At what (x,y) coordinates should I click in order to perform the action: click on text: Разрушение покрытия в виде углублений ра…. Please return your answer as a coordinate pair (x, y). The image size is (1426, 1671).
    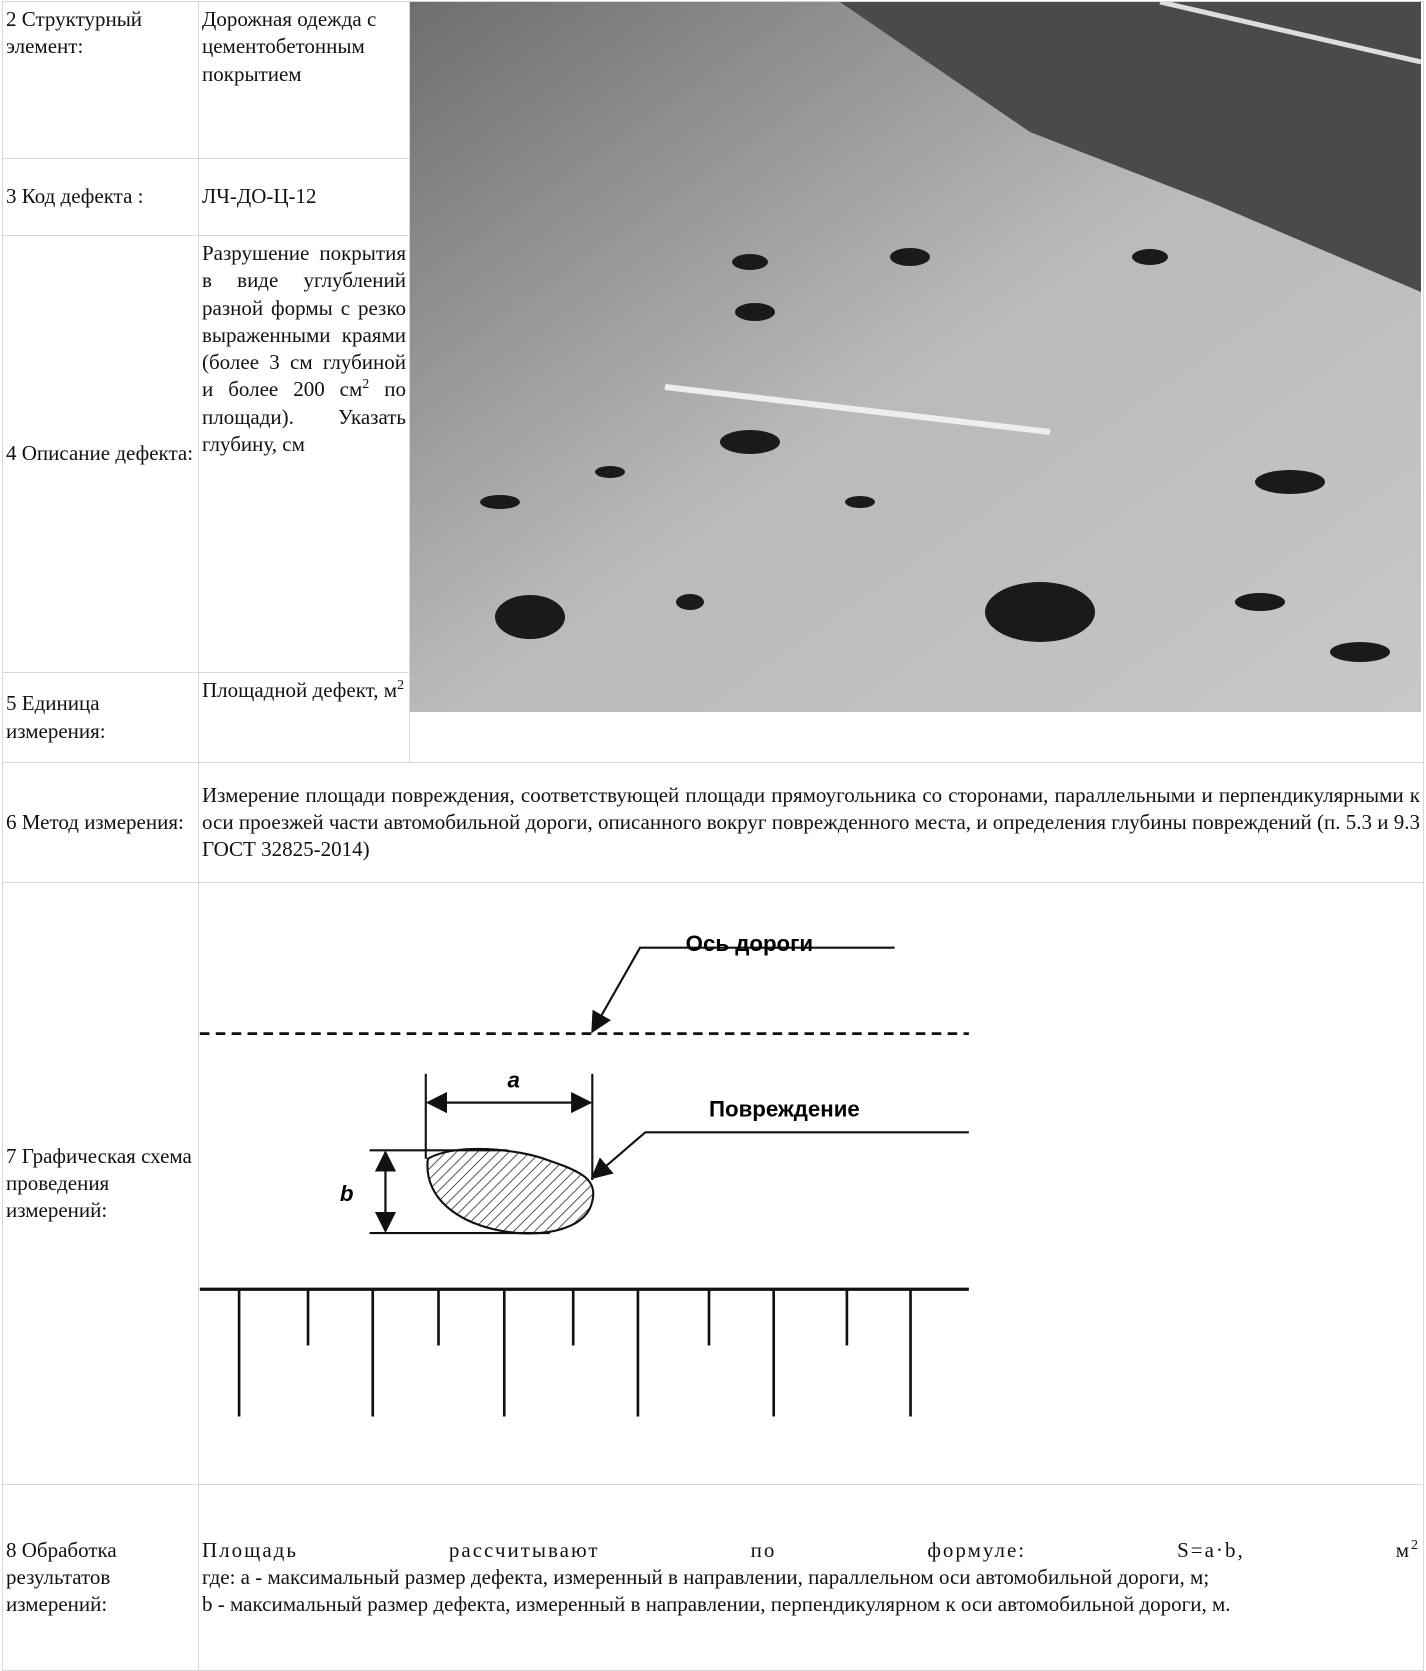
    Looking at the image, I should click on (304, 321).